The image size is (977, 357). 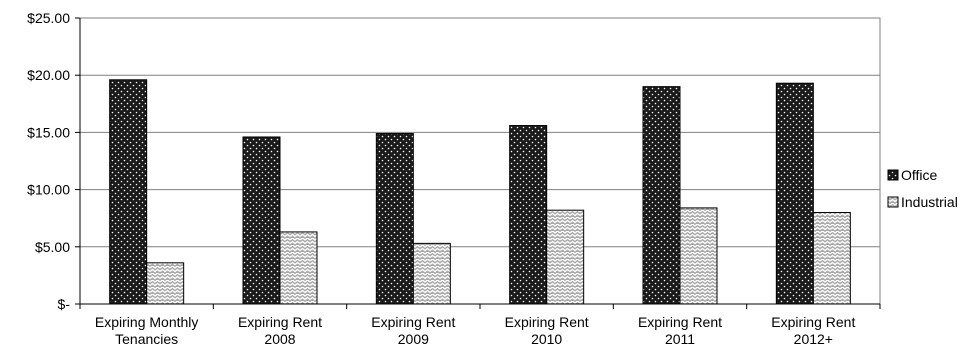 What do you see at coordinates (546, 339) in the screenshot?
I see `x-tick-label: 2010` at bounding box center [546, 339].